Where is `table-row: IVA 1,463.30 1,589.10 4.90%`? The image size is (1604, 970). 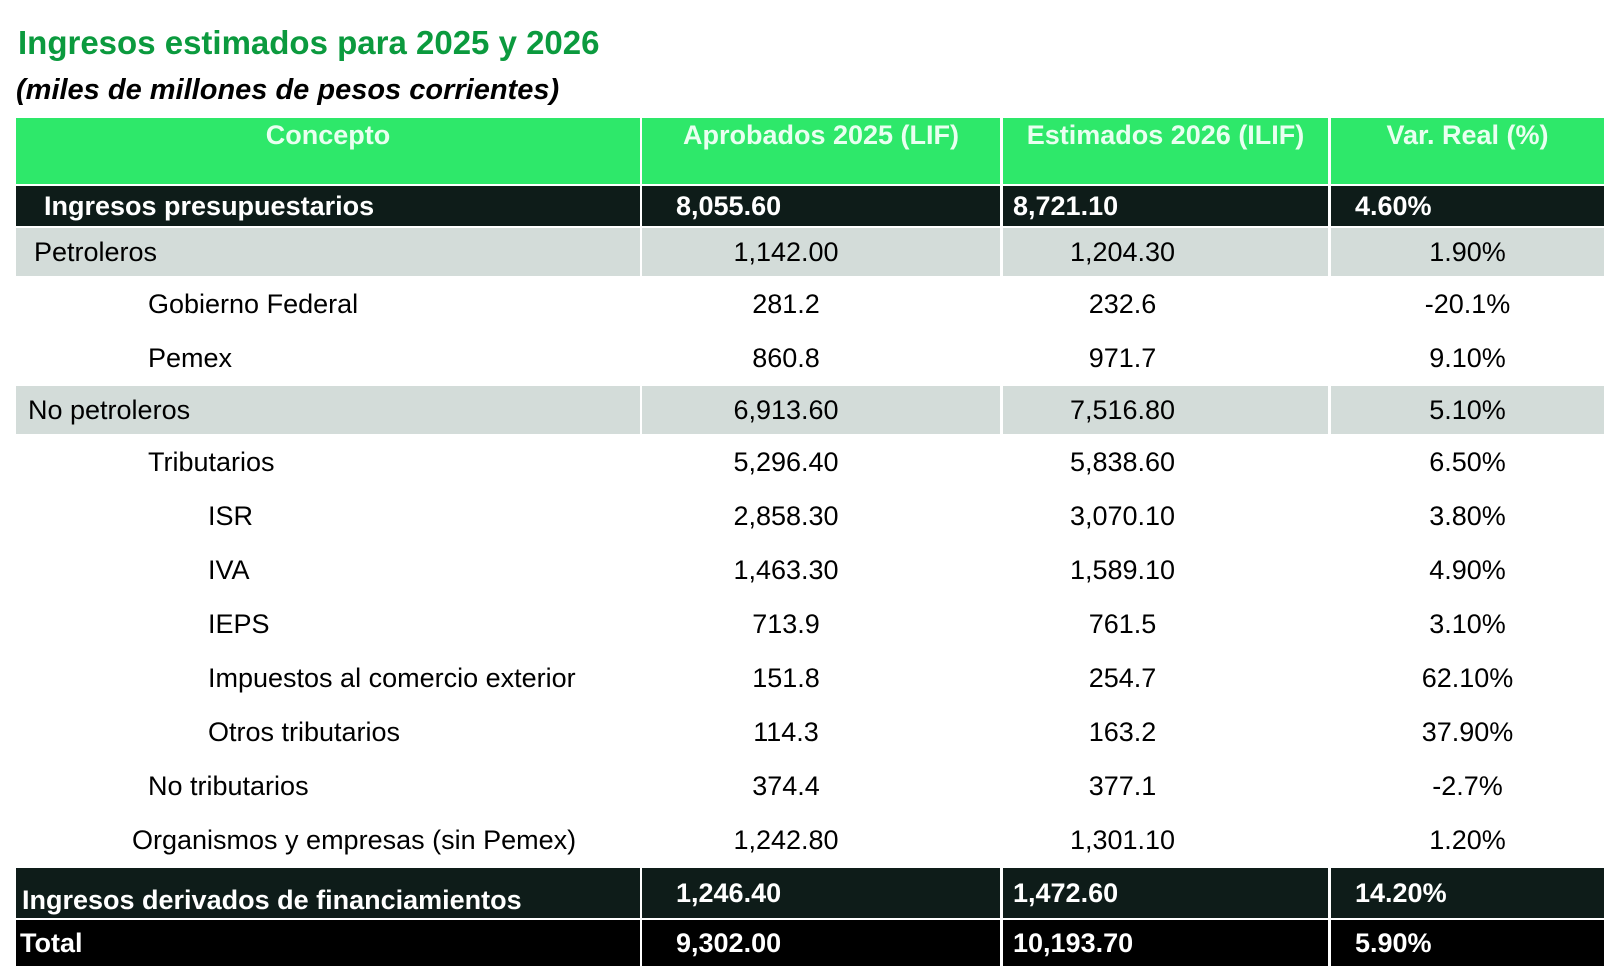
table-row: IVA 1,463.30 1,589.10 4.90% is located at coordinates (810, 571).